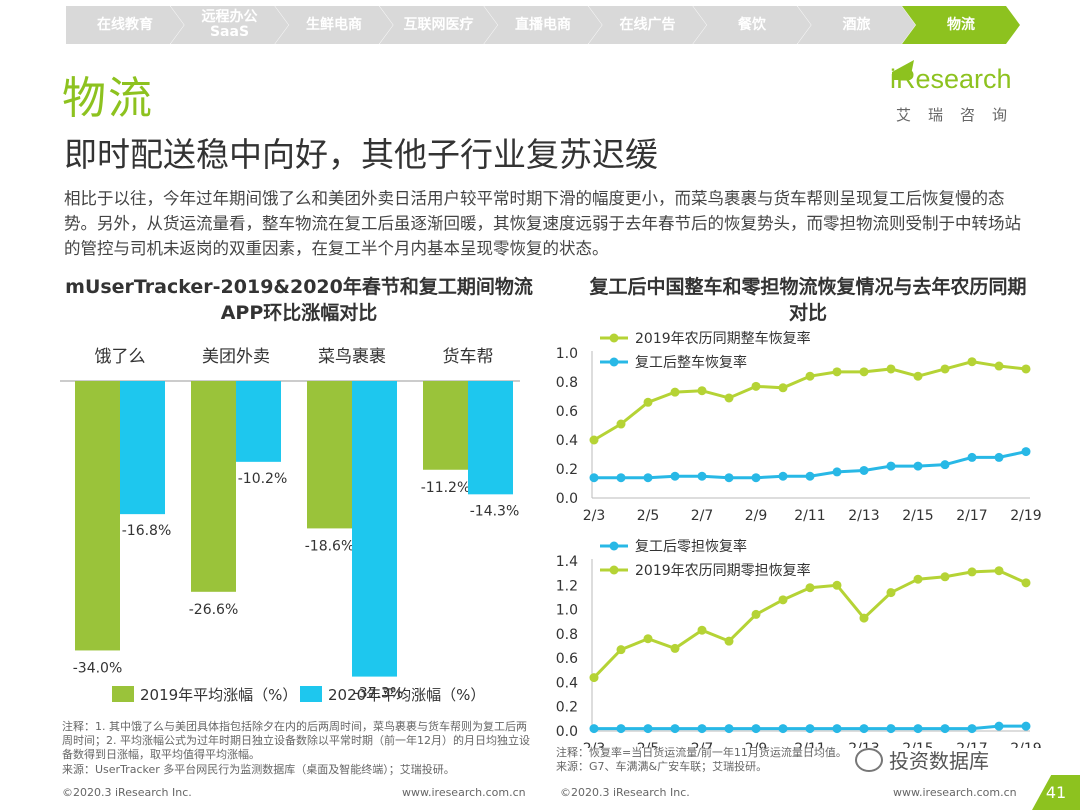 The width and height of the screenshot is (1080, 810). I want to click on nav-tab-0: 在线教育, so click(125, 25).